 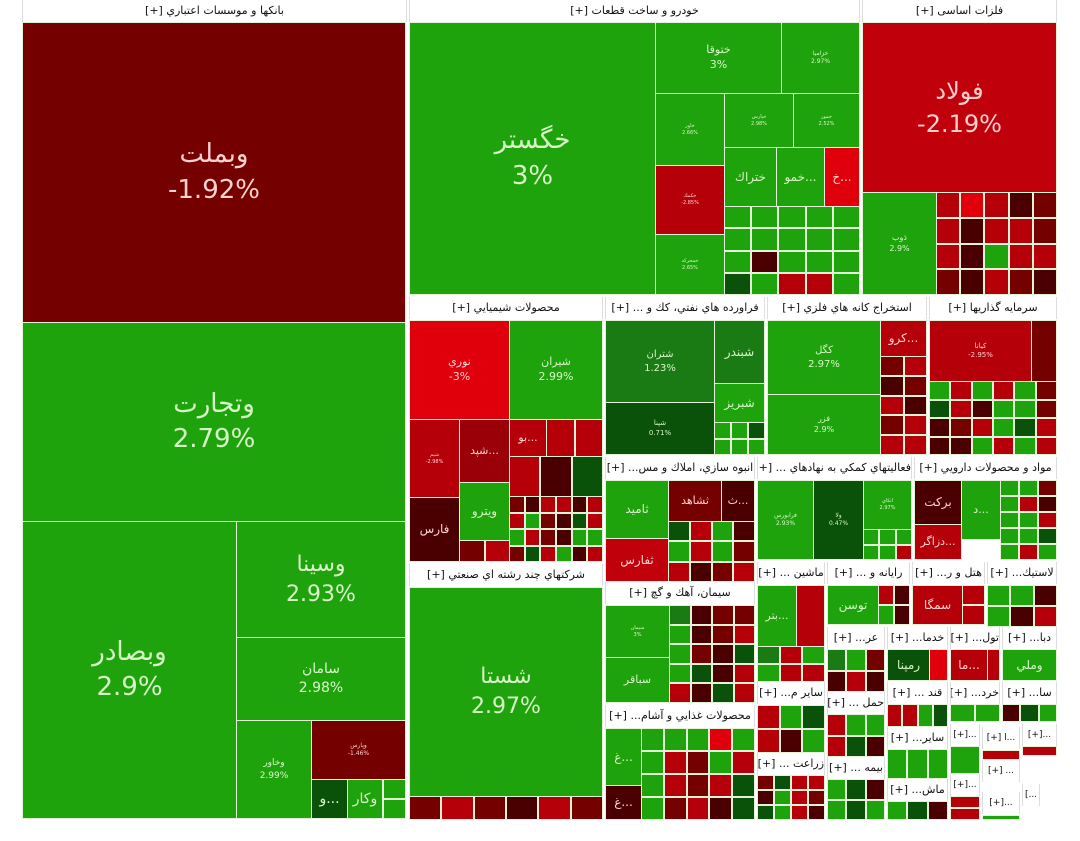 What do you see at coordinates (660, 361) in the screenshot?
I see `tile-shetran: شتران 1.23%` at bounding box center [660, 361].